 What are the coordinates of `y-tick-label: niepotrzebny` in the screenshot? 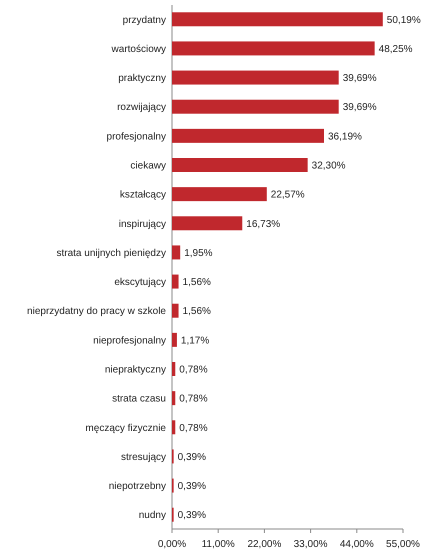 It's located at (137, 486).